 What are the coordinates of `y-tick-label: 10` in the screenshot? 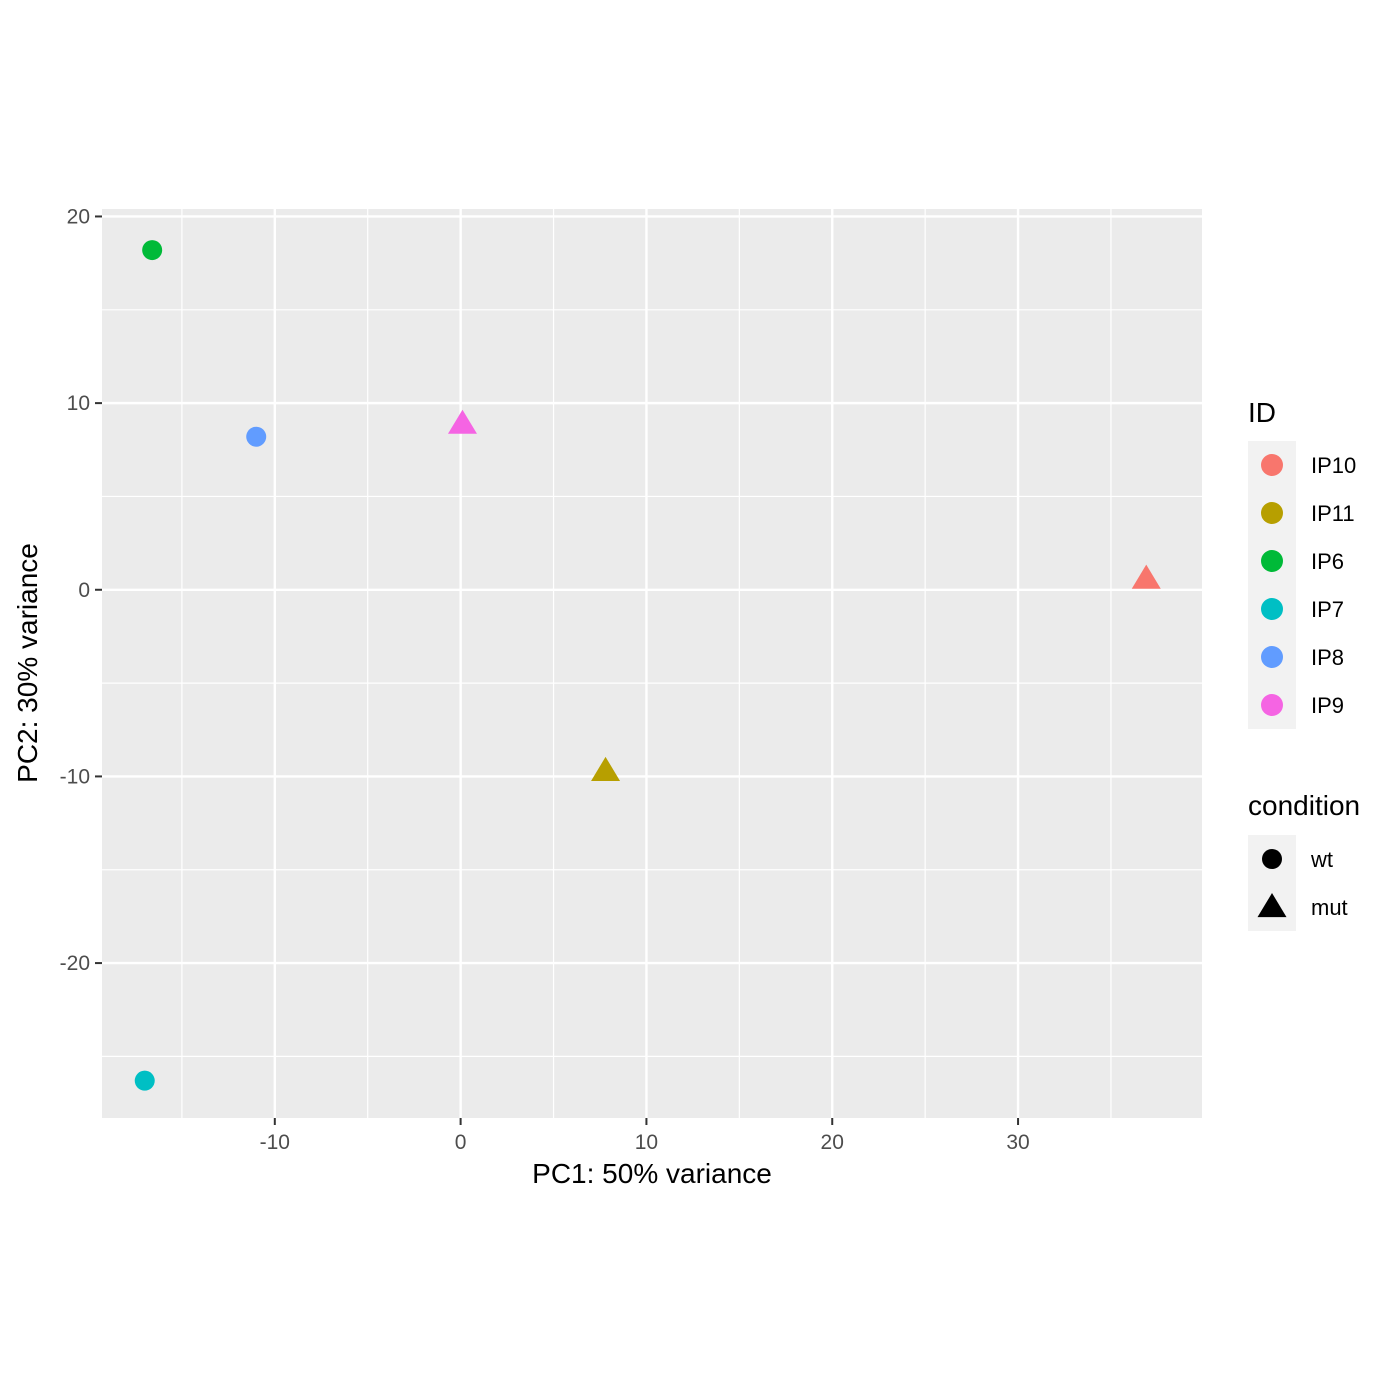 It's located at (78, 403).